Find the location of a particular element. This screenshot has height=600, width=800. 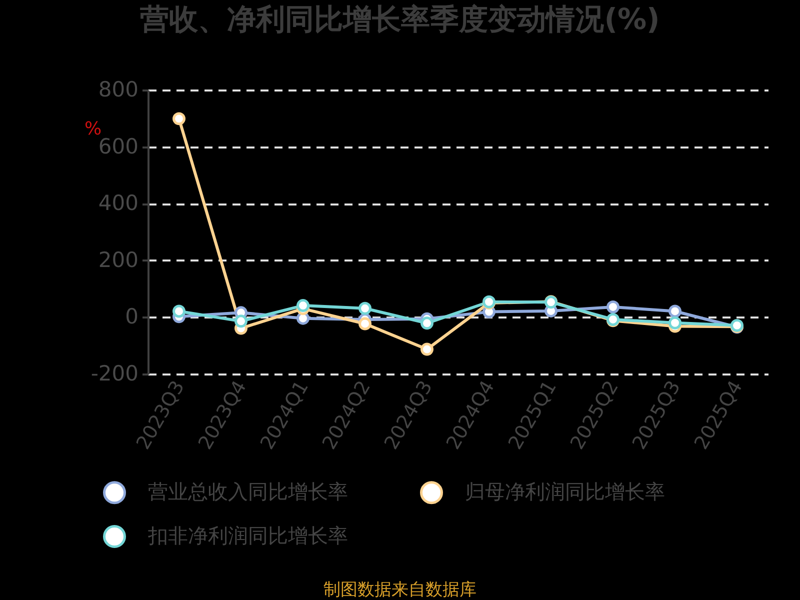

y-tick-label: 0 is located at coordinates (131, 316).